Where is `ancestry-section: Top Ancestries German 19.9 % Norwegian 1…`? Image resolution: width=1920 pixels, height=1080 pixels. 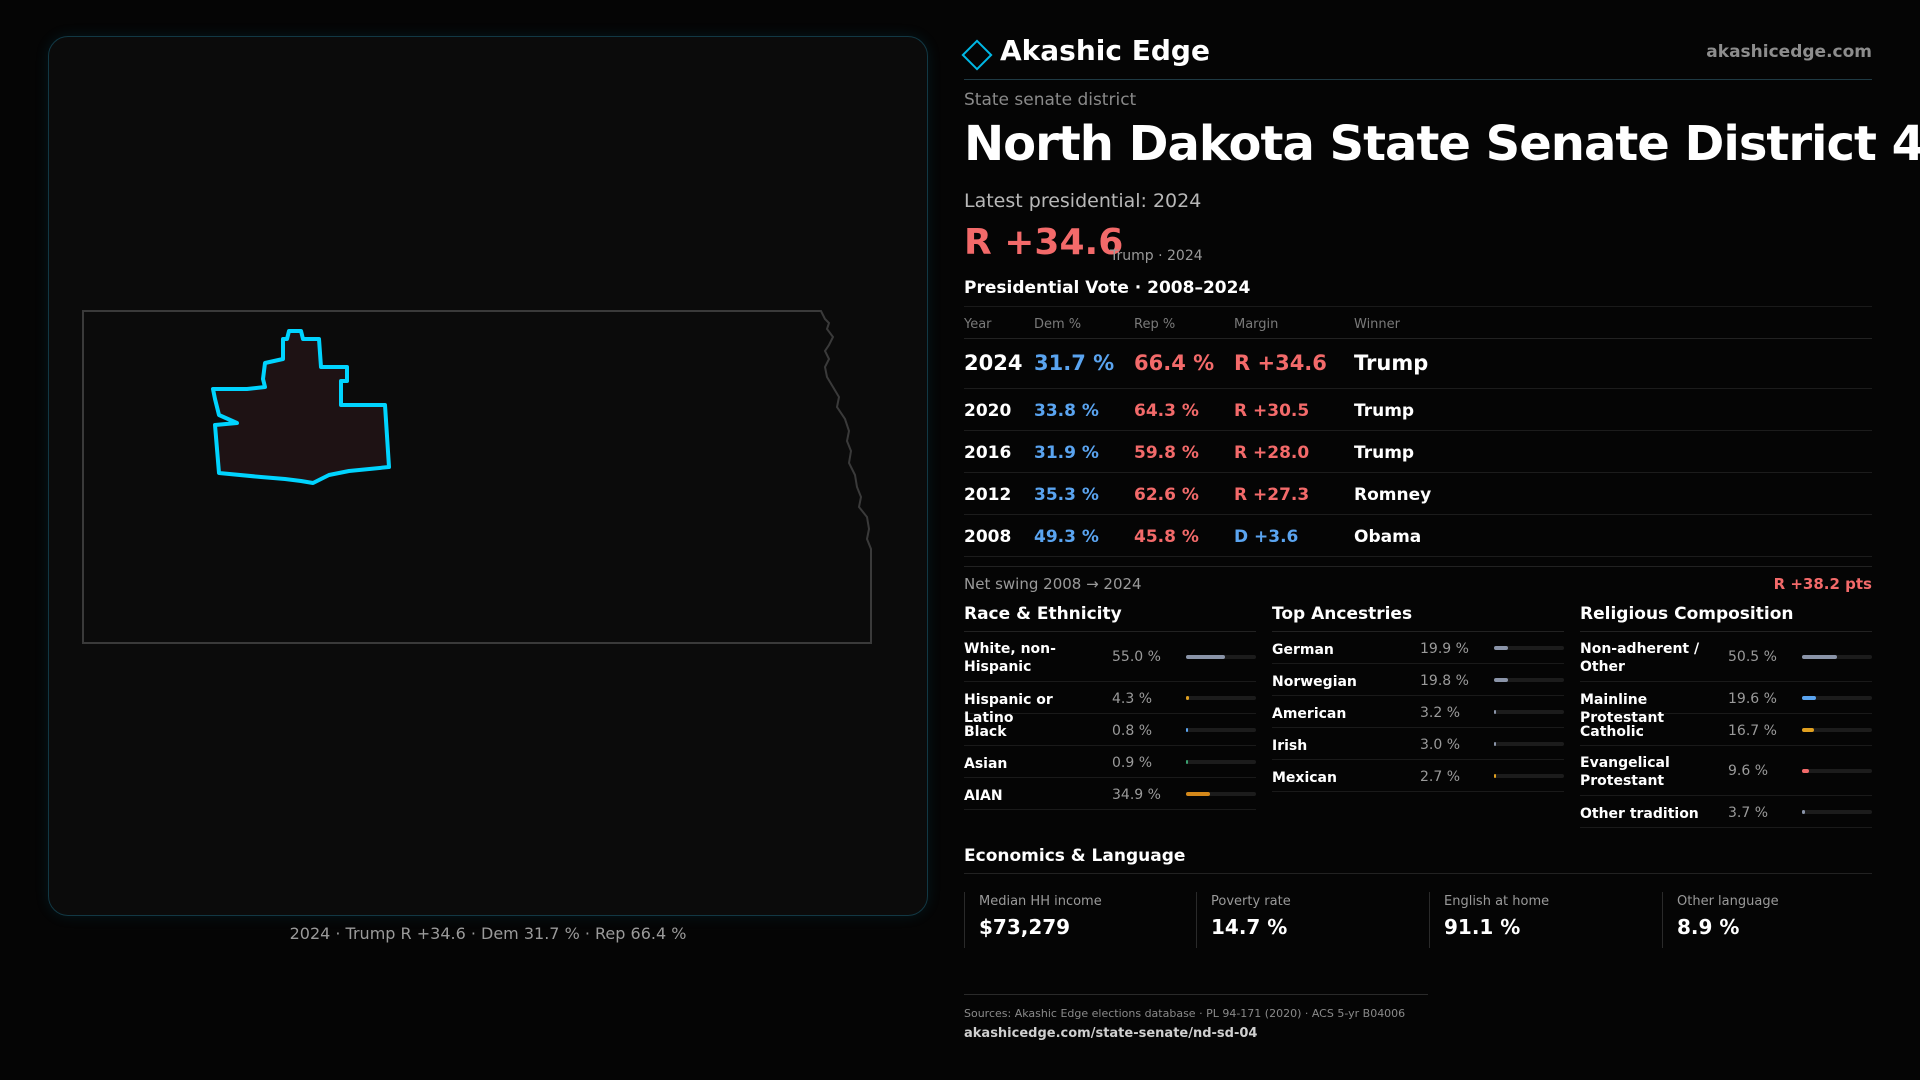
ancestry-section: Top Ancestries German 19.9 % Norwegian 1… is located at coordinates (1418, 696).